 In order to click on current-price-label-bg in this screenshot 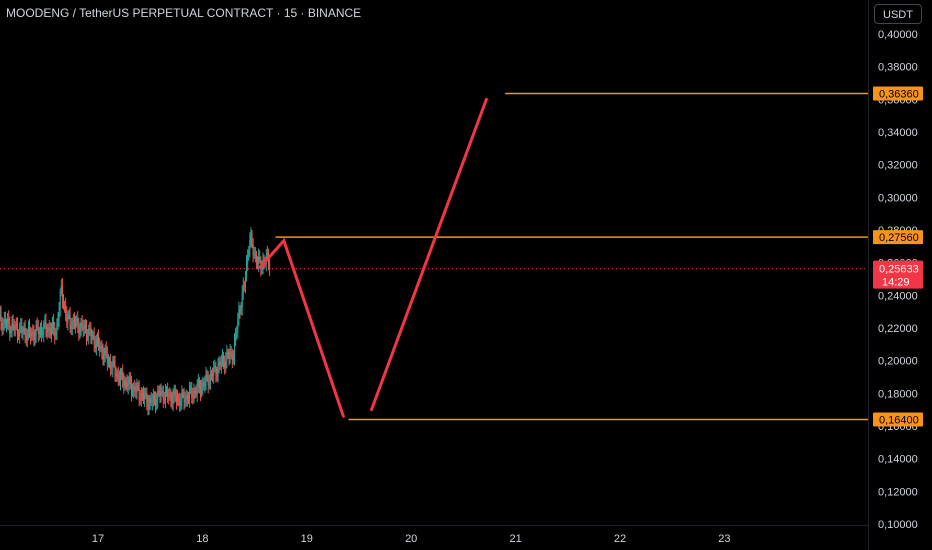, I will do `click(898, 274)`.